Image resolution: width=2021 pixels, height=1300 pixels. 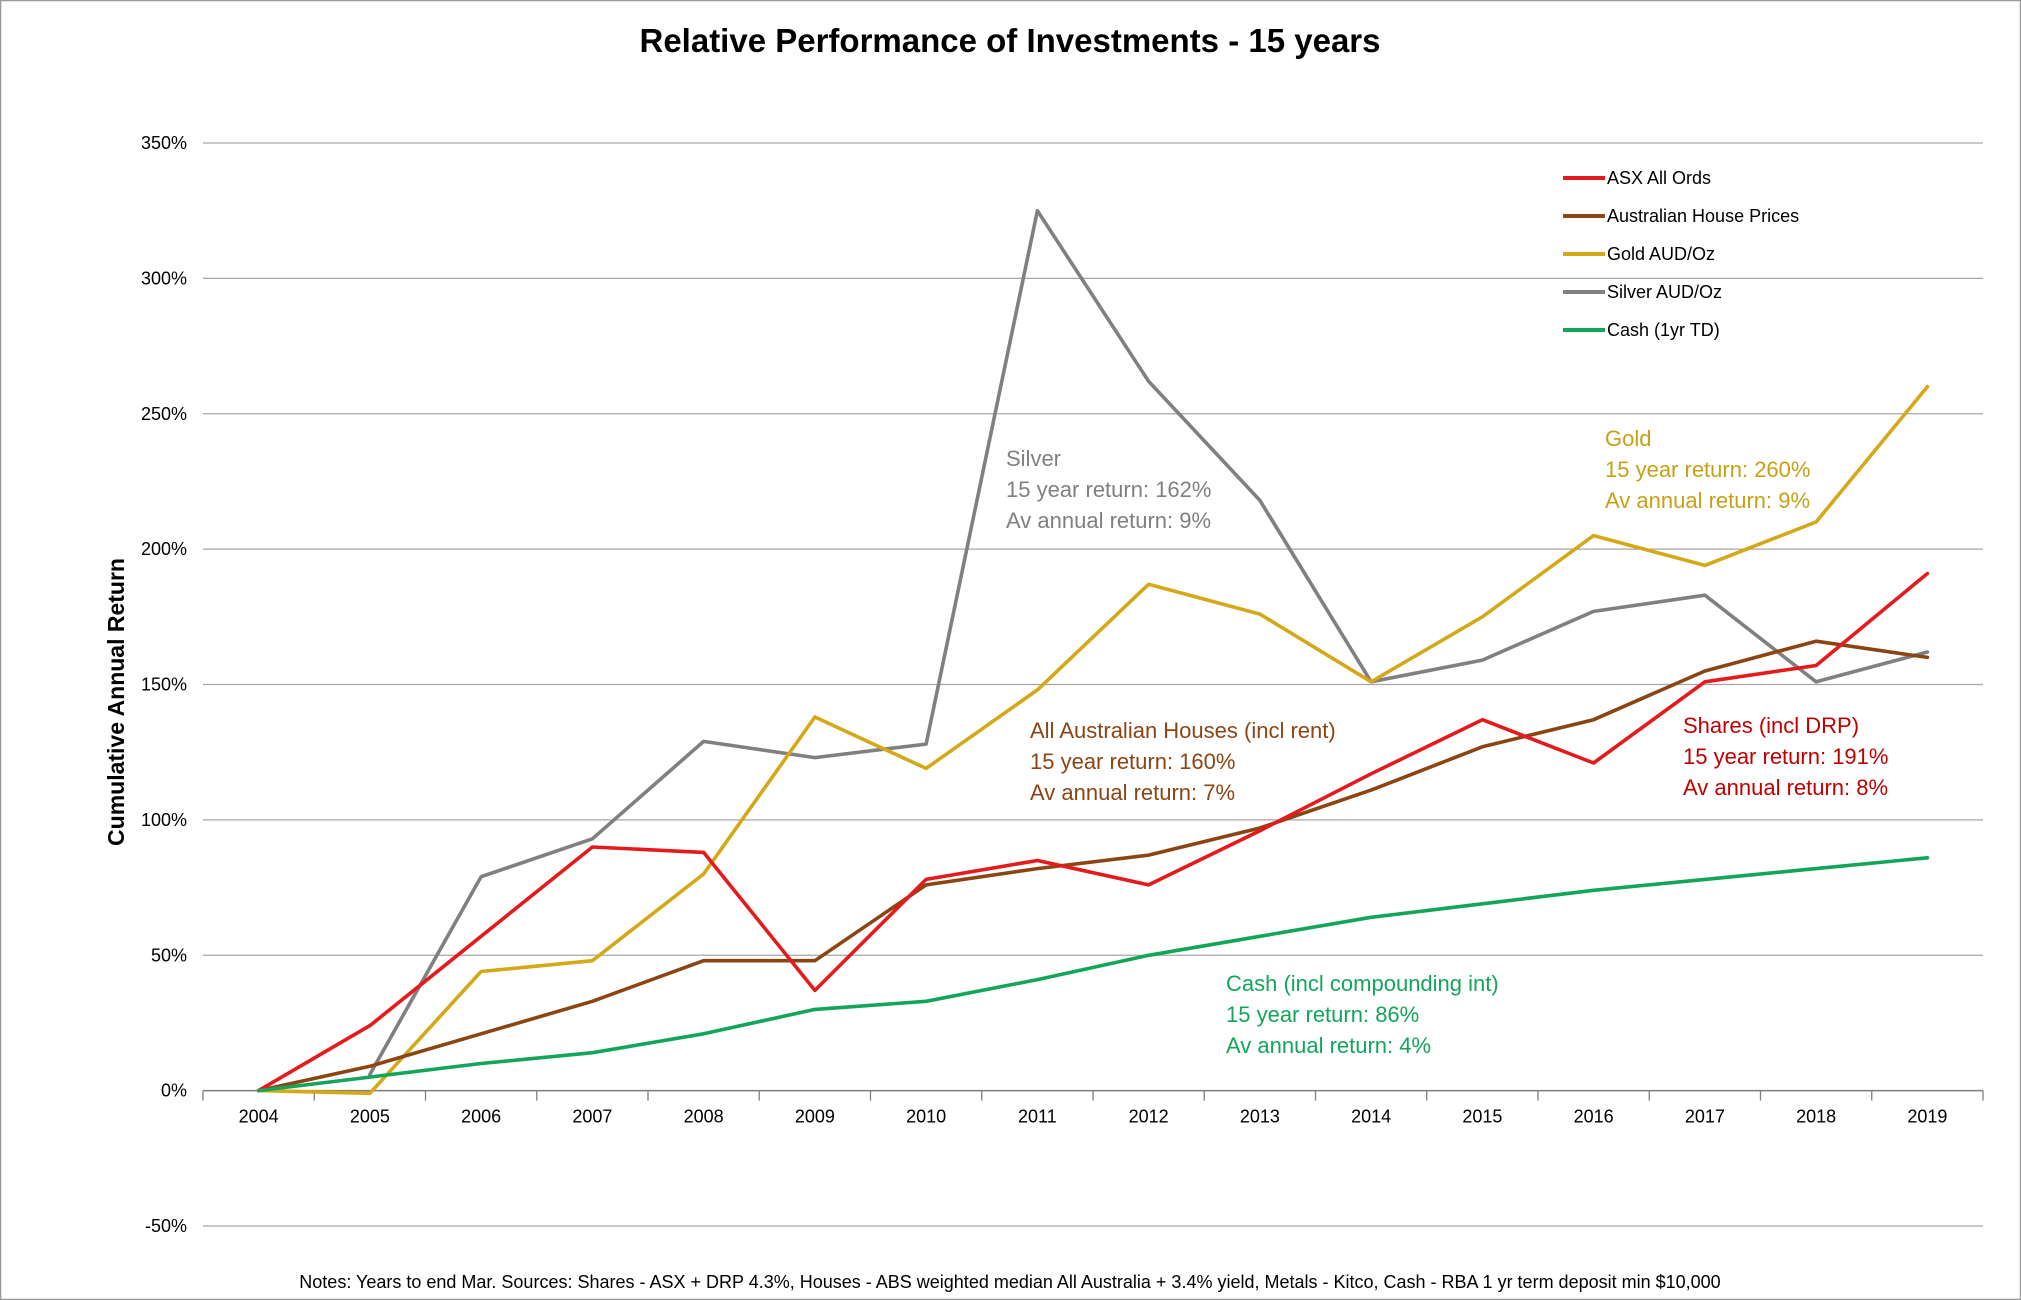 I want to click on y-tick-label: 250%, so click(x=164, y=414).